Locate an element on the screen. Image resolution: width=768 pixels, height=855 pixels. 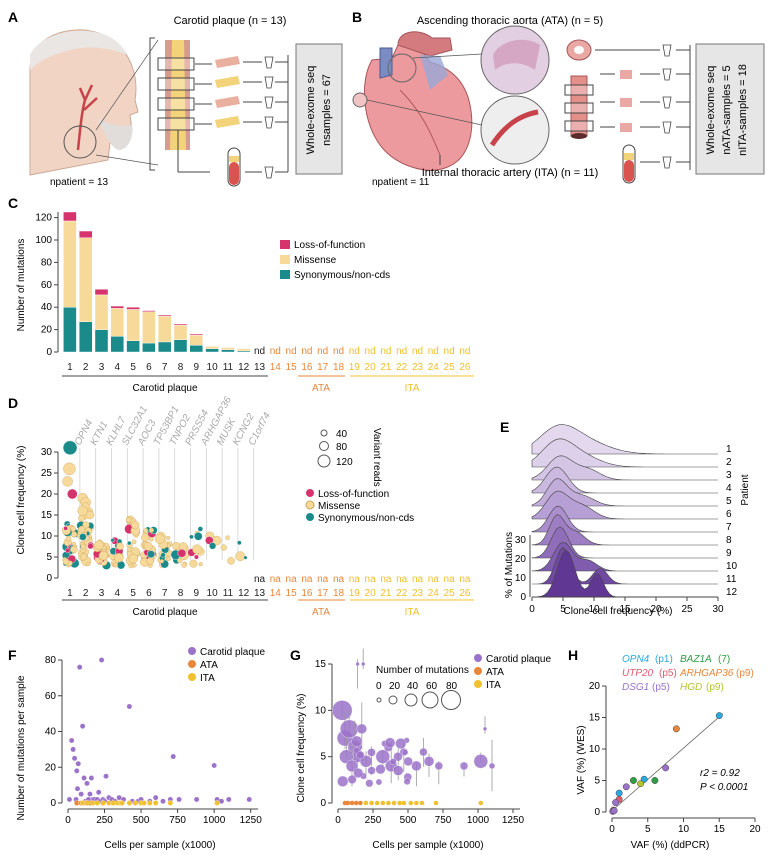
h-legend-p-0: (p1) is located at coordinates (664, 659).